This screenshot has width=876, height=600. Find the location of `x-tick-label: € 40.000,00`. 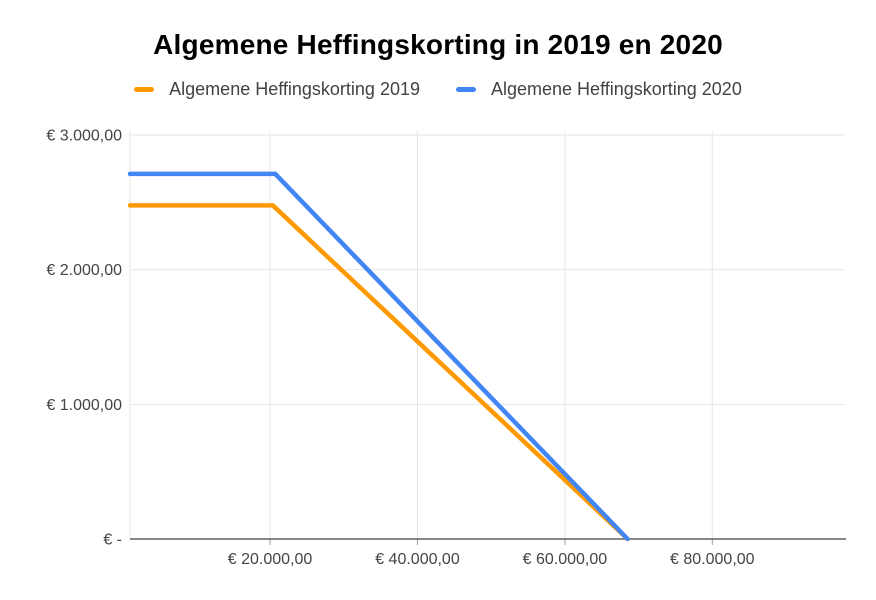

x-tick-label: € 40.000,00 is located at coordinates (417, 559).